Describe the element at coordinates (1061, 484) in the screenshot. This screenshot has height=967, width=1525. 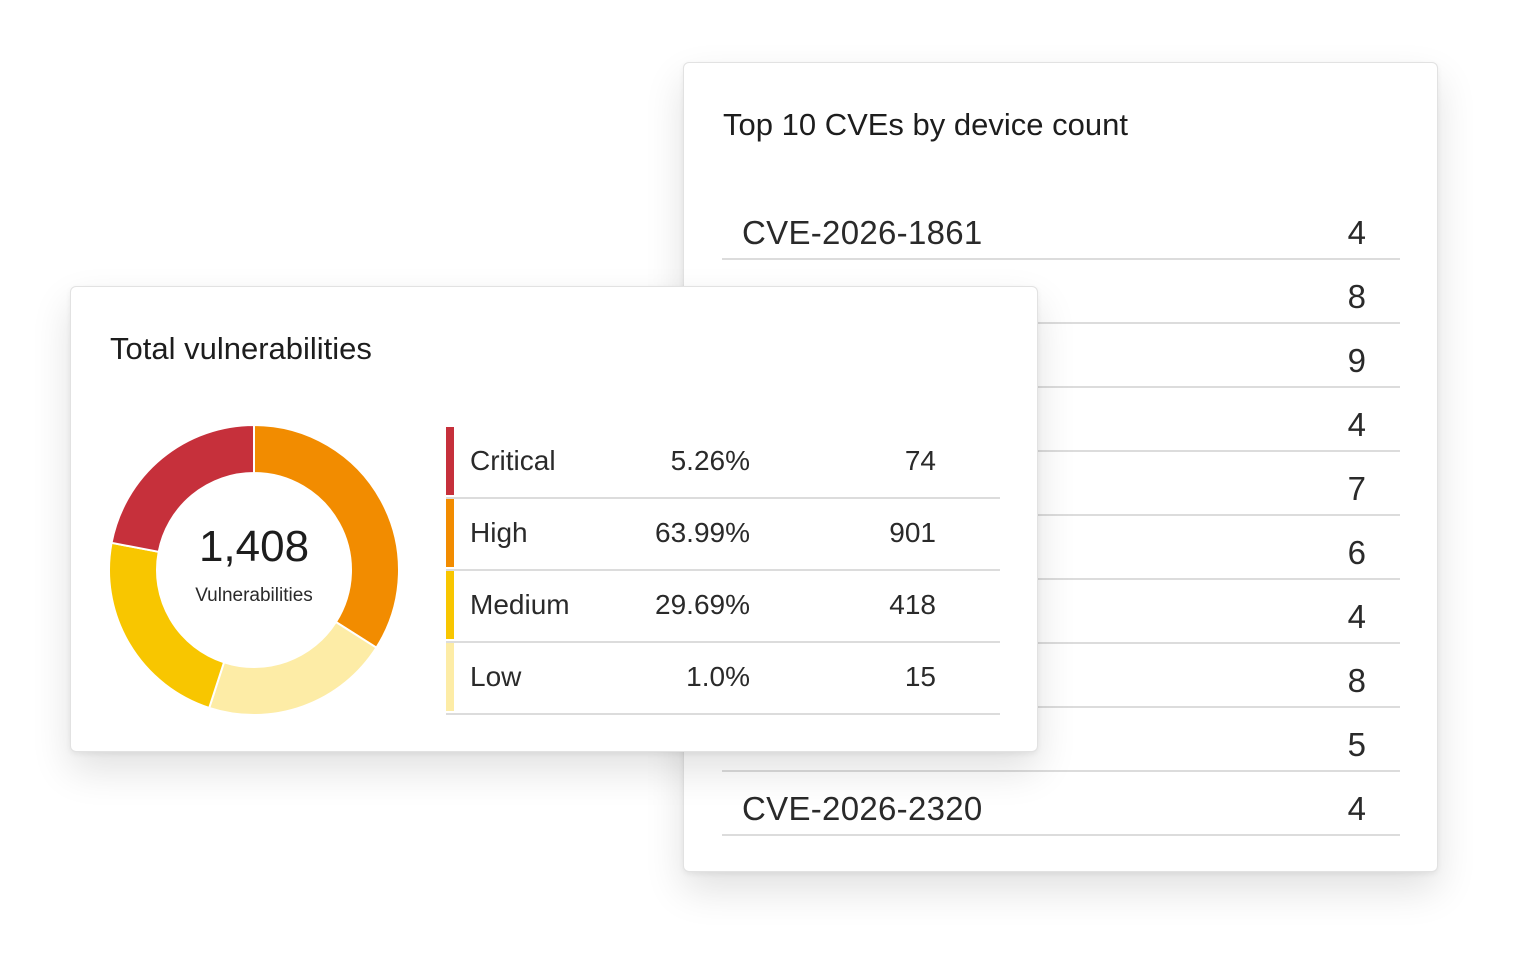
I see `cve-row: 7` at that location.